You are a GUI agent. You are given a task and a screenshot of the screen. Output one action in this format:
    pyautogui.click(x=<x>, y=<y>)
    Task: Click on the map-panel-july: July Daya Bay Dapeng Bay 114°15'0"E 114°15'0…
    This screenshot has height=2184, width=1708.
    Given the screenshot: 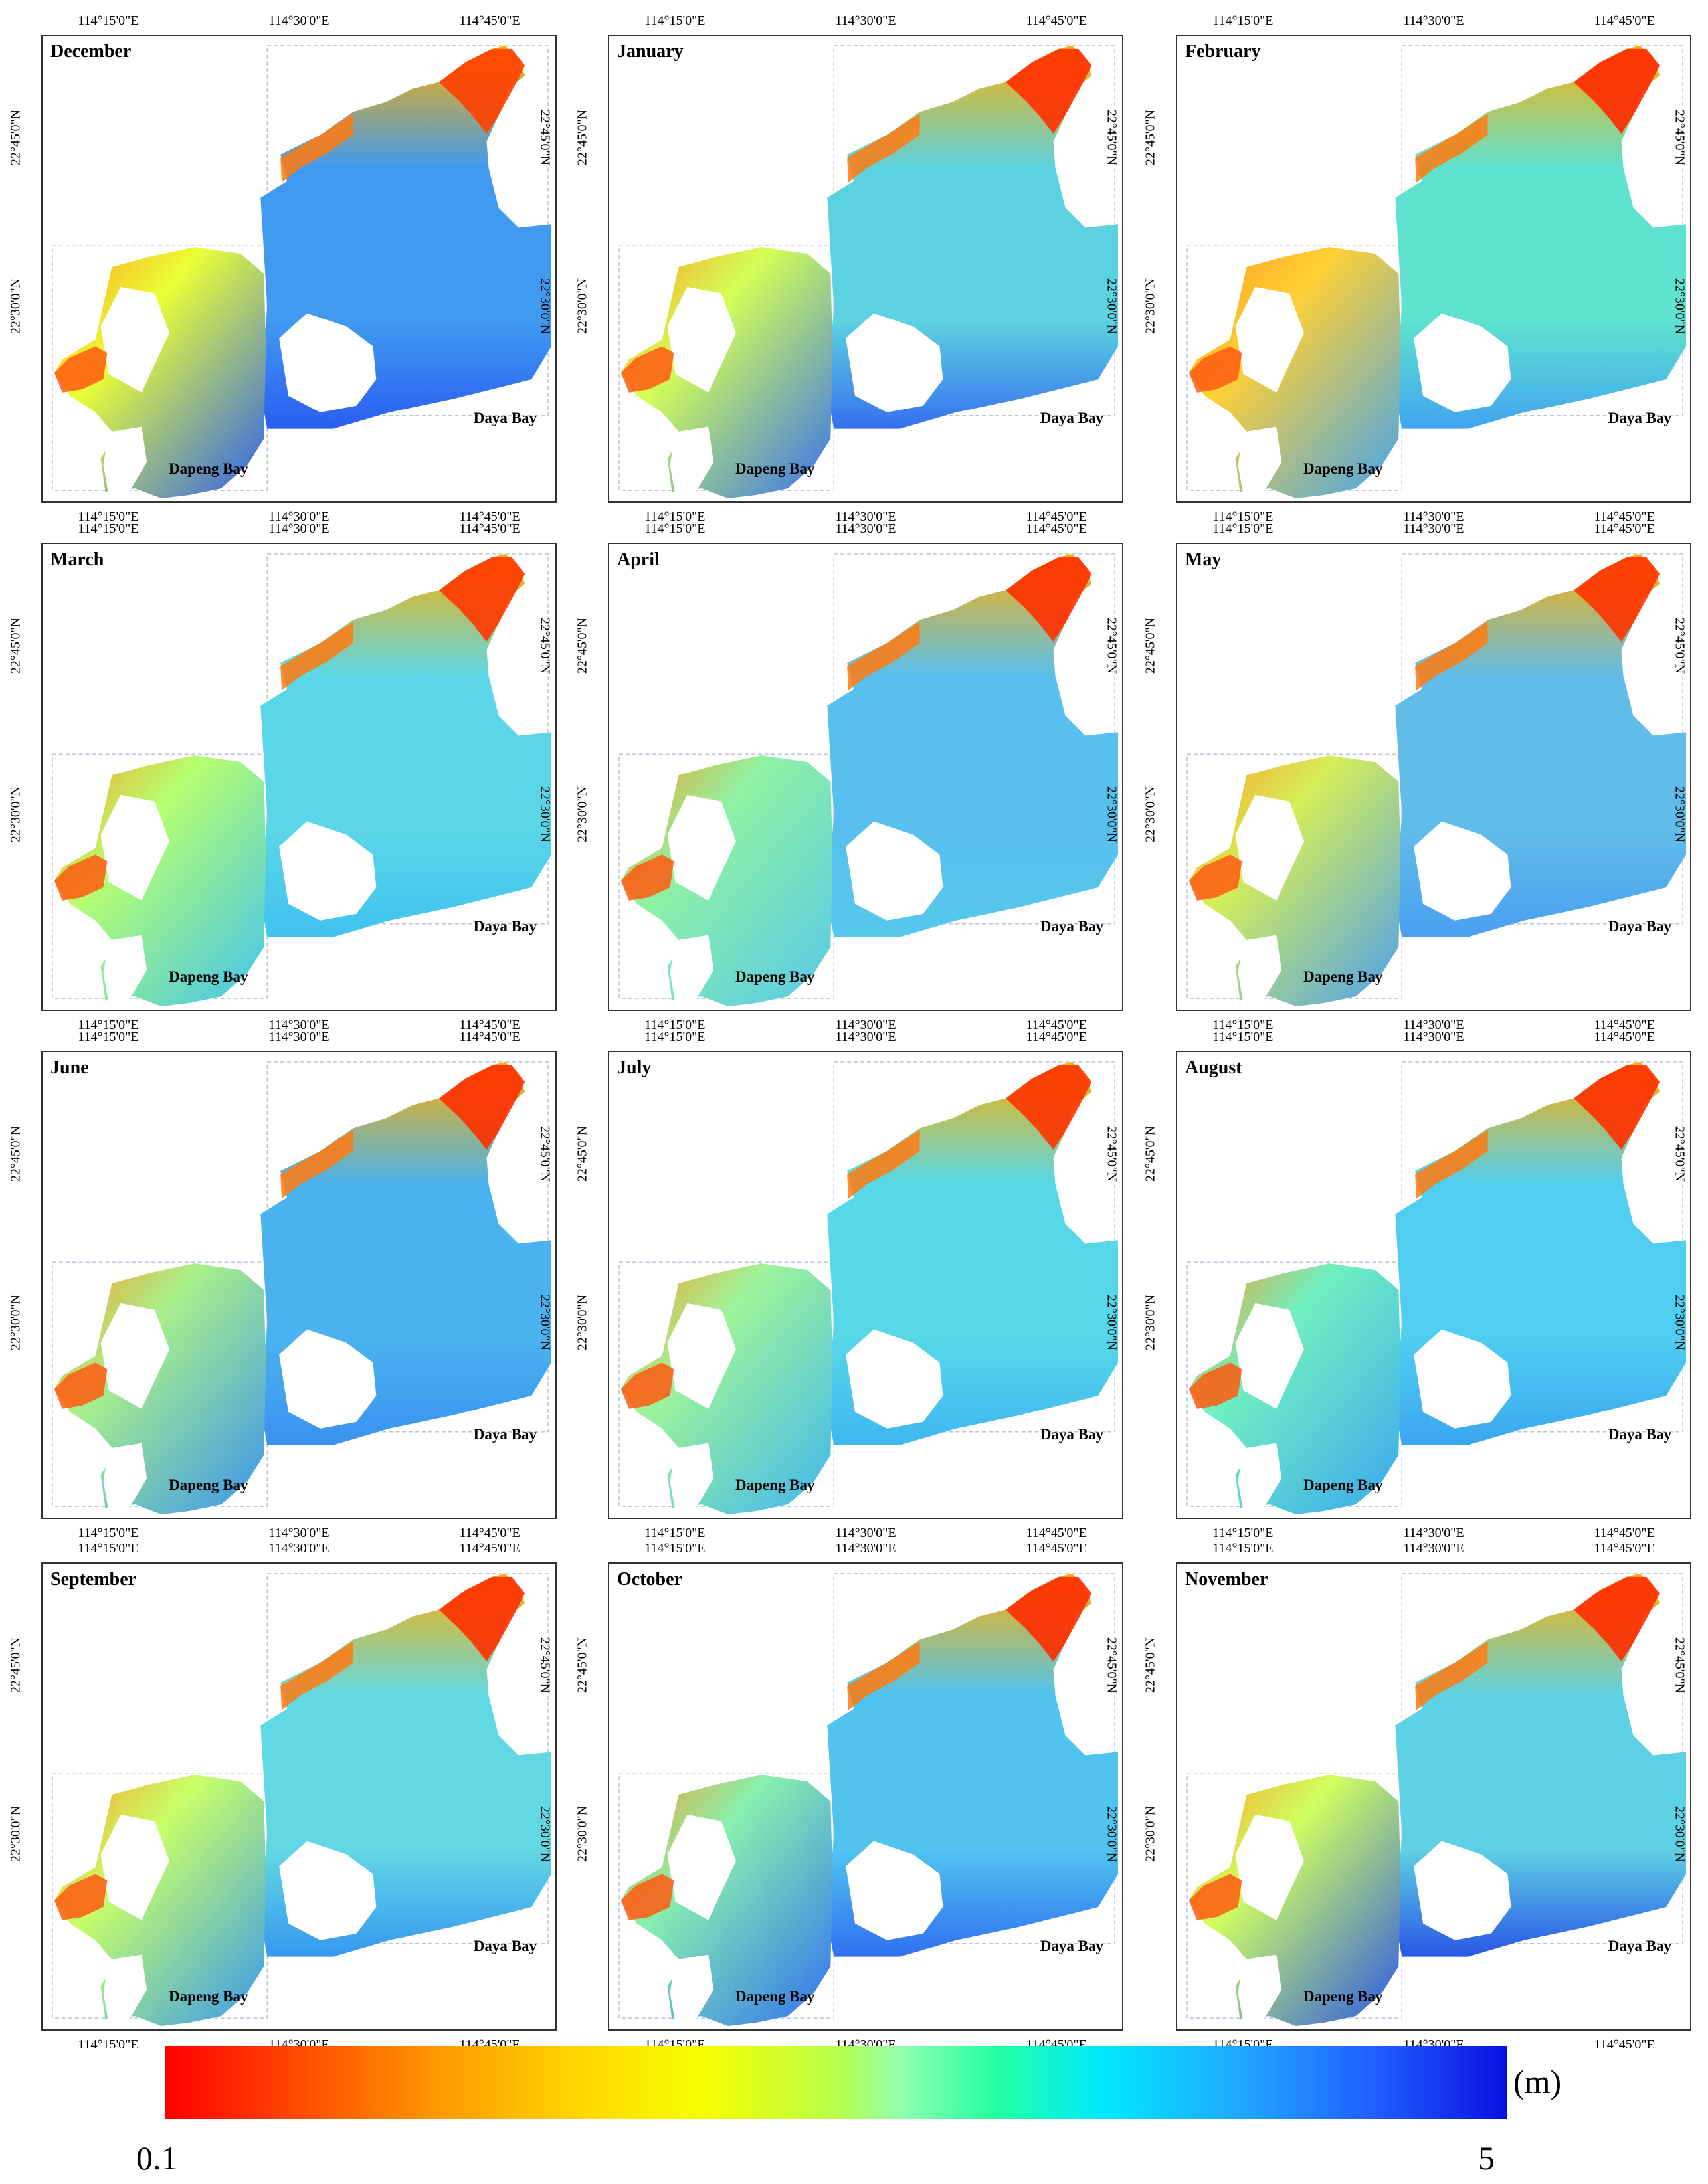 What is the action you would take?
    pyautogui.click(x=849, y=1285)
    